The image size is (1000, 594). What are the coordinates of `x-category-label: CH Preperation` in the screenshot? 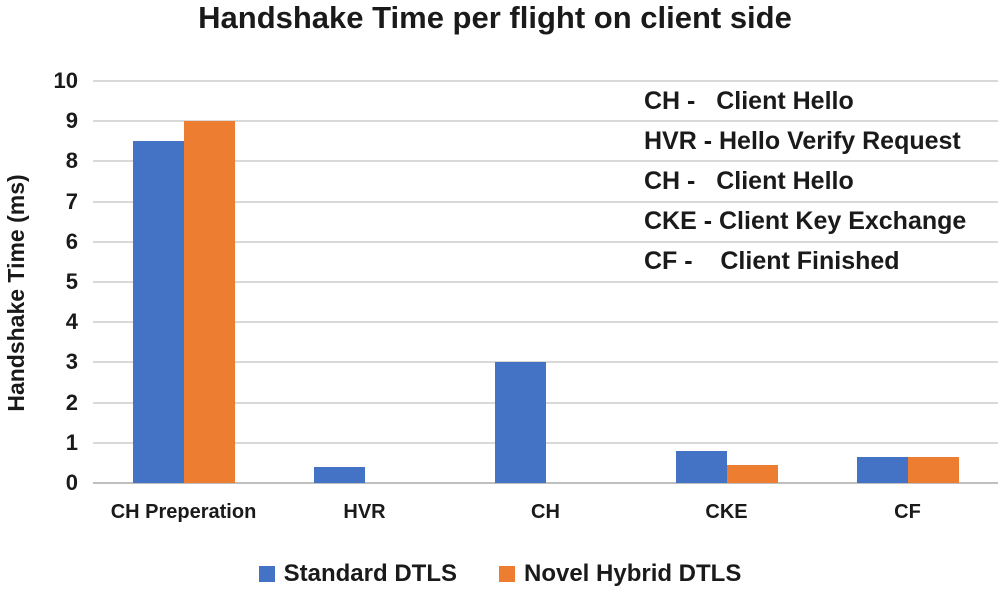 It's located at (183, 512).